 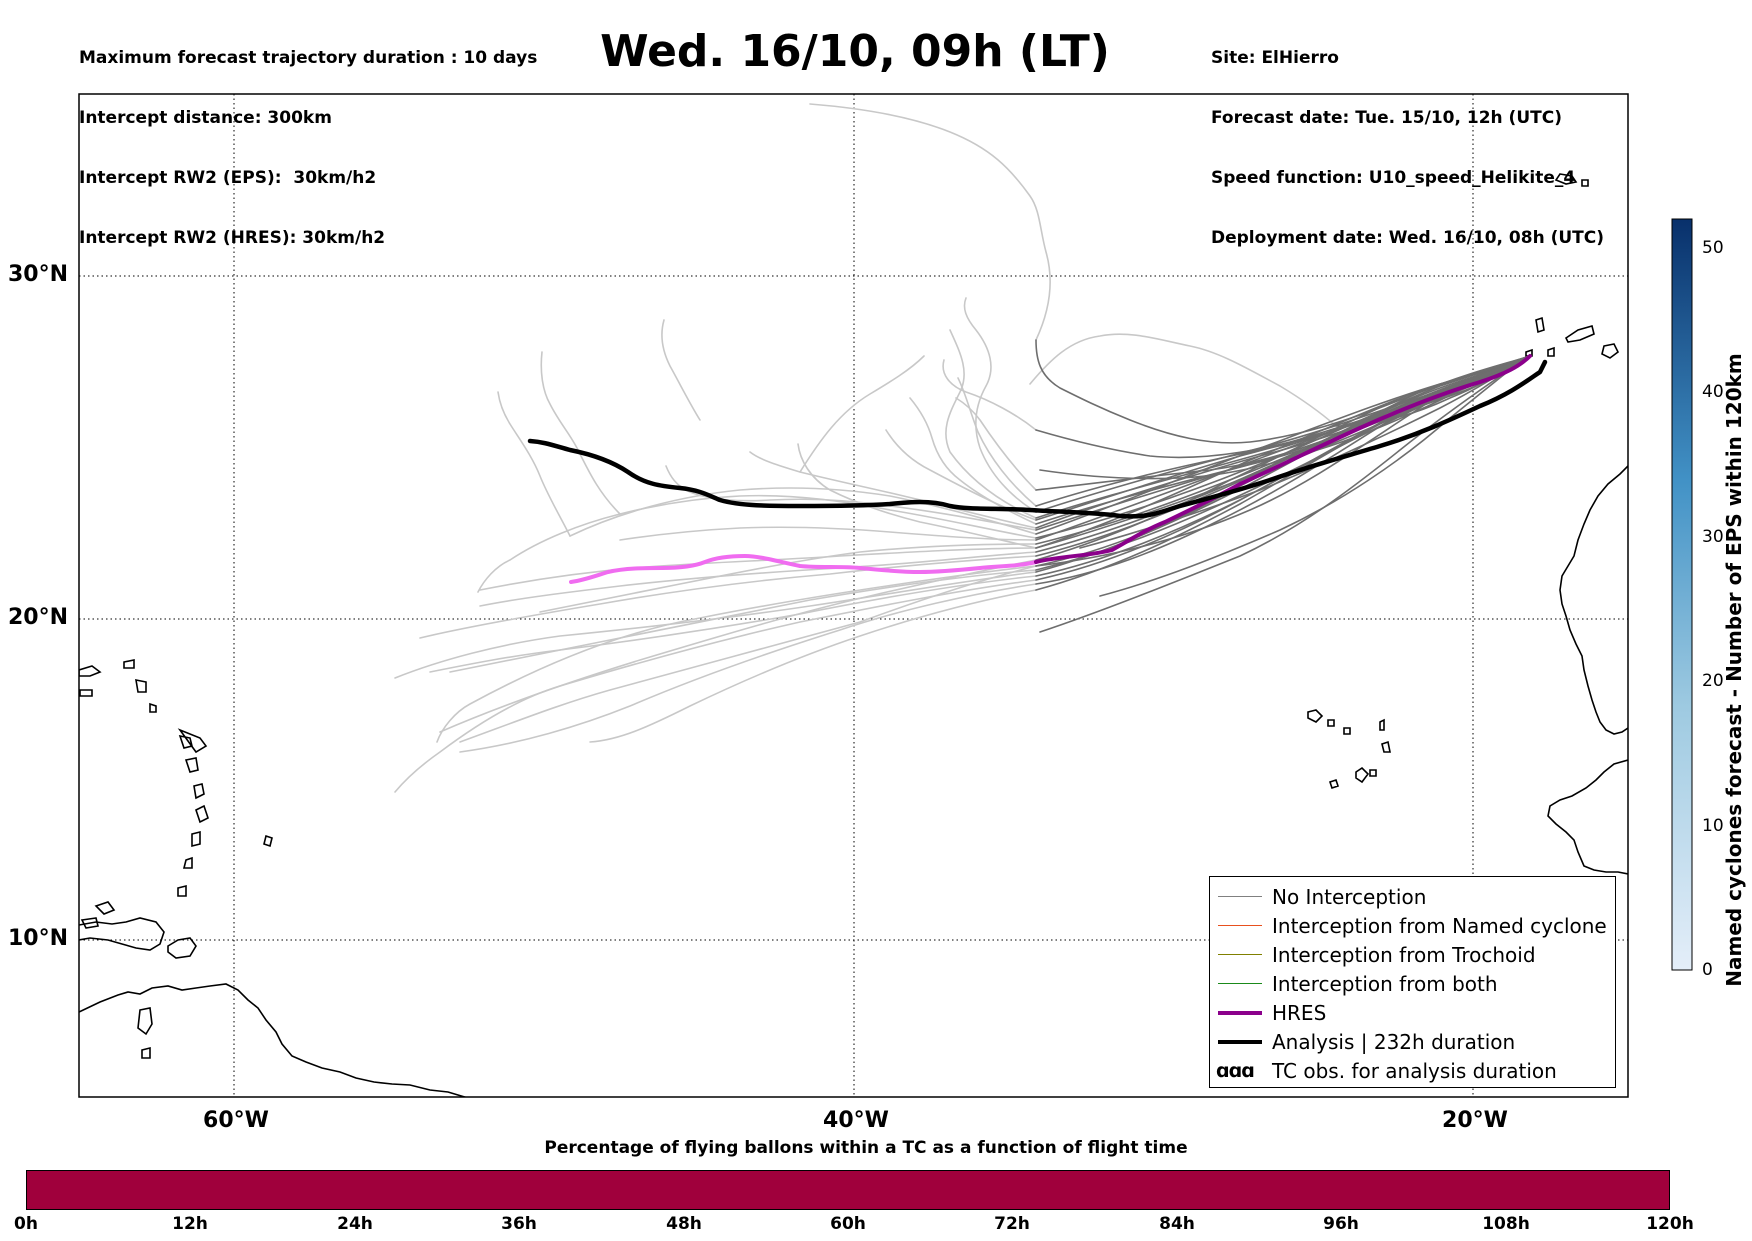 What do you see at coordinates (1713, 826) in the screenshot?
I see `colorbar-tick-10: 10` at bounding box center [1713, 826].